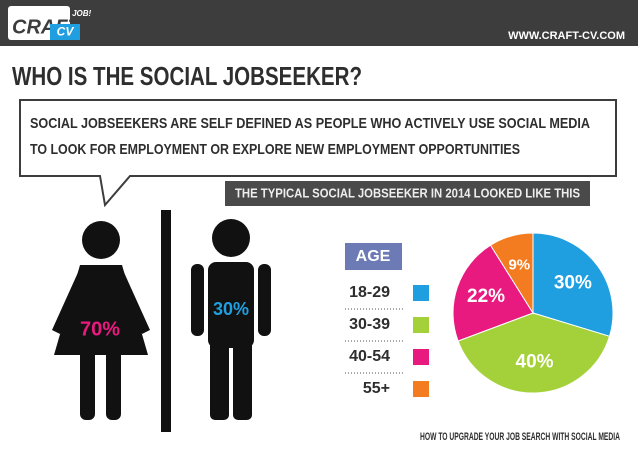  What do you see at coordinates (566, 36) in the screenshot?
I see `url: WWW.CRAFT-CV.COM` at bounding box center [566, 36].